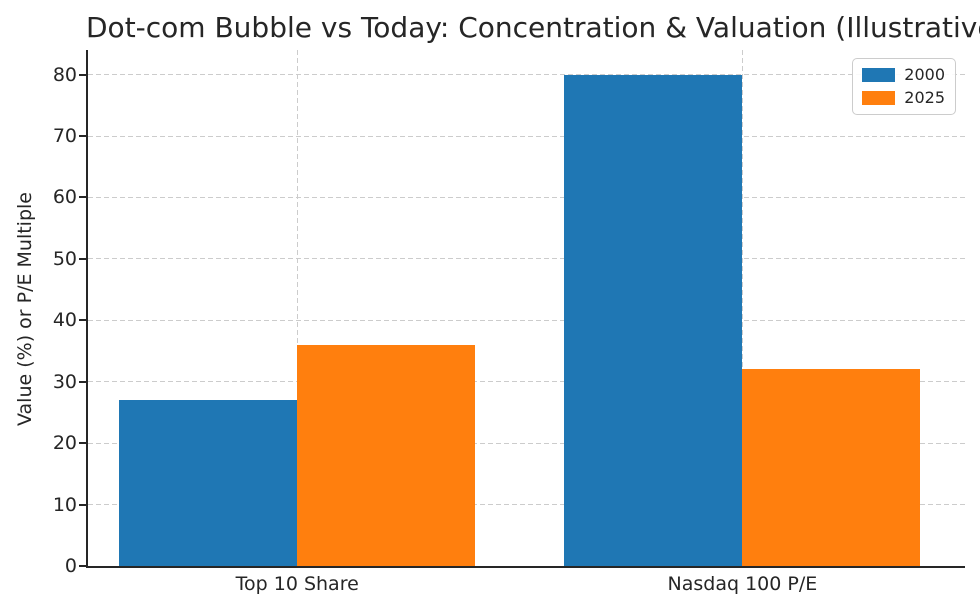 Image resolution: width=980 pixels, height=613 pixels. I want to click on y-tick-label: 60, so click(64, 197).